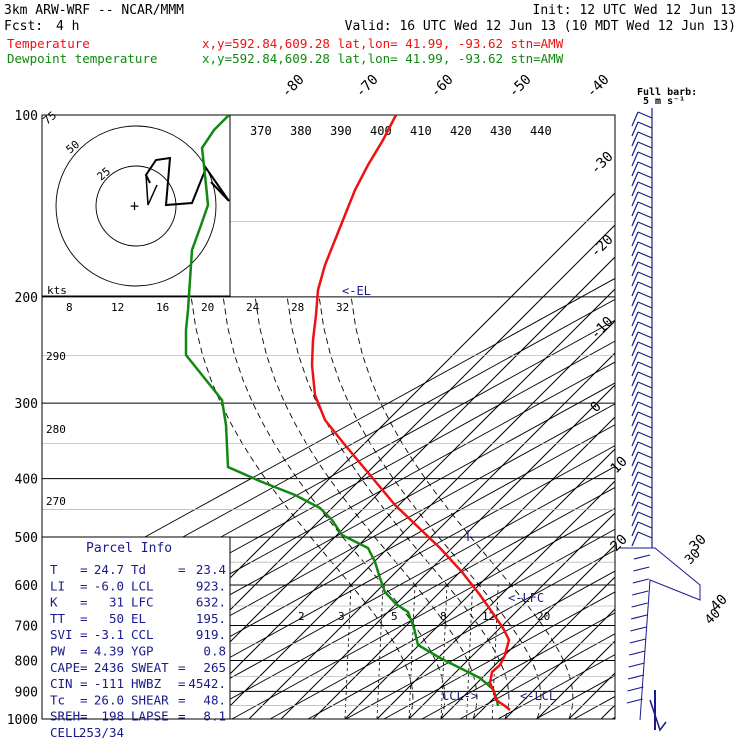  Describe the element at coordinates (207, 307) in the screenshot. I see `speed-label: 20` at that location.